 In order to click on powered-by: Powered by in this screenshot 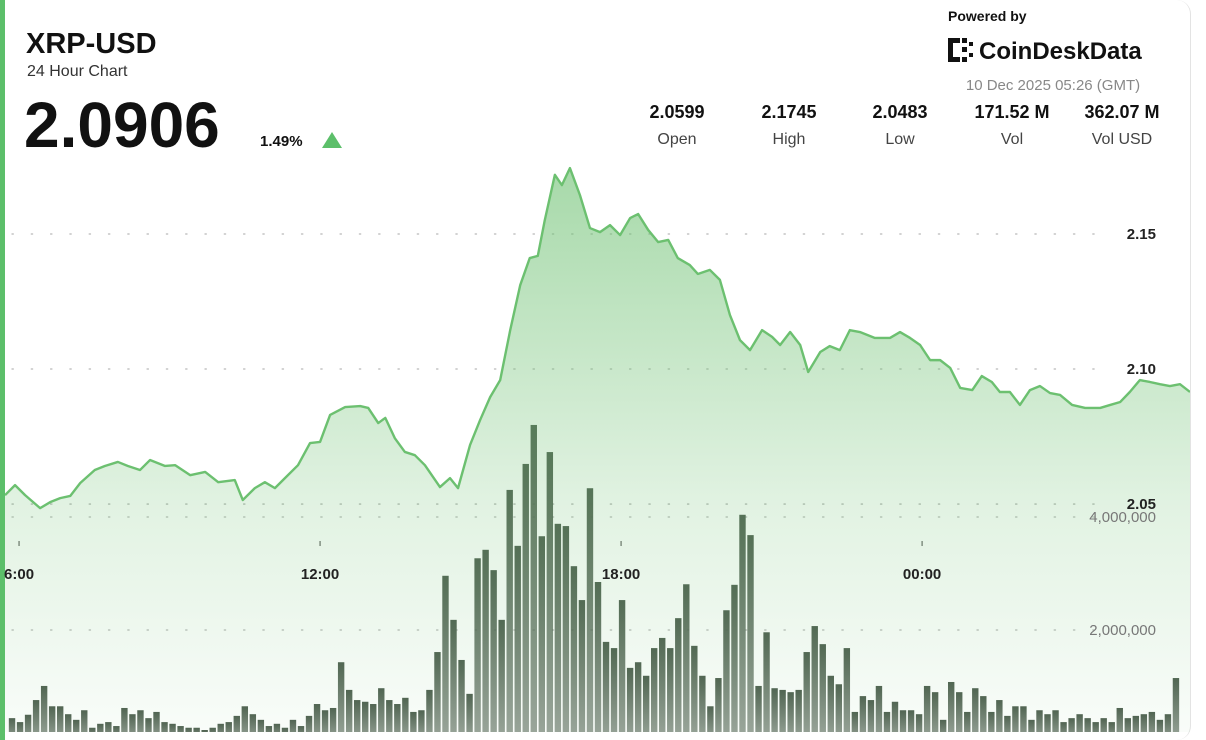, I will do `click(987, 16)`.